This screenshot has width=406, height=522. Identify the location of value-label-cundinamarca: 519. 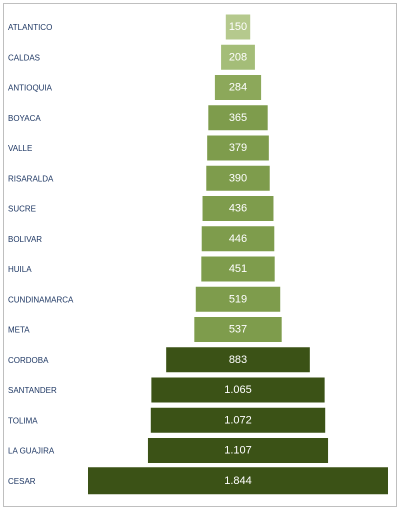
(238, 299).